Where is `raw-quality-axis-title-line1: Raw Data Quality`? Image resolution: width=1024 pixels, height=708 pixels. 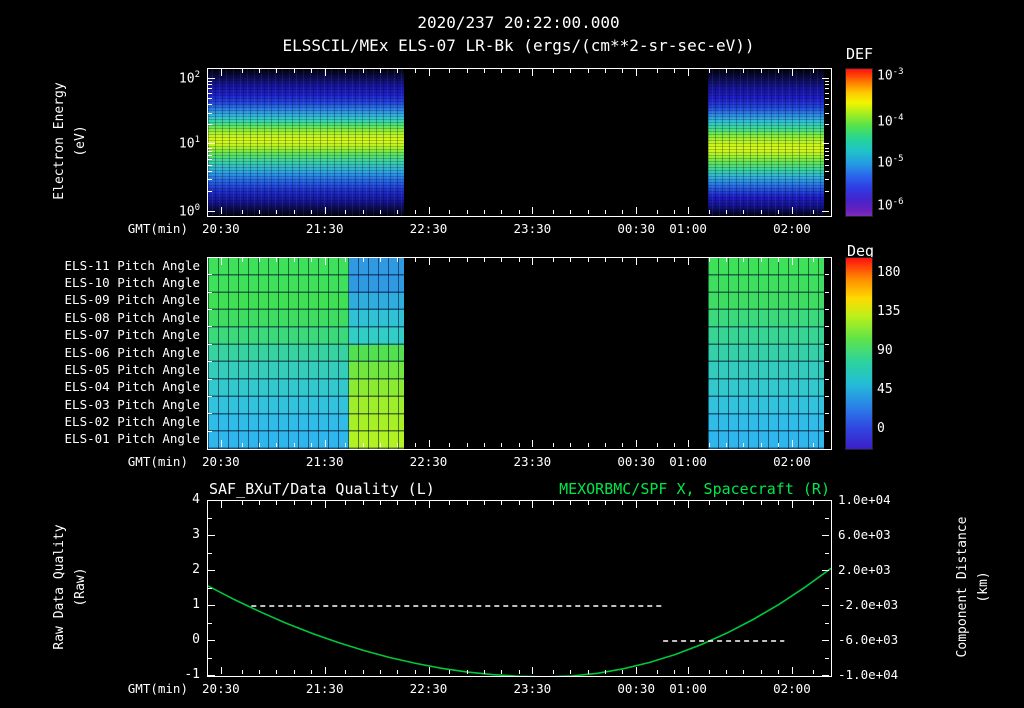
raw-quality-axis-title-line1: Raw Data Quality is located at coordinates (60, 587).